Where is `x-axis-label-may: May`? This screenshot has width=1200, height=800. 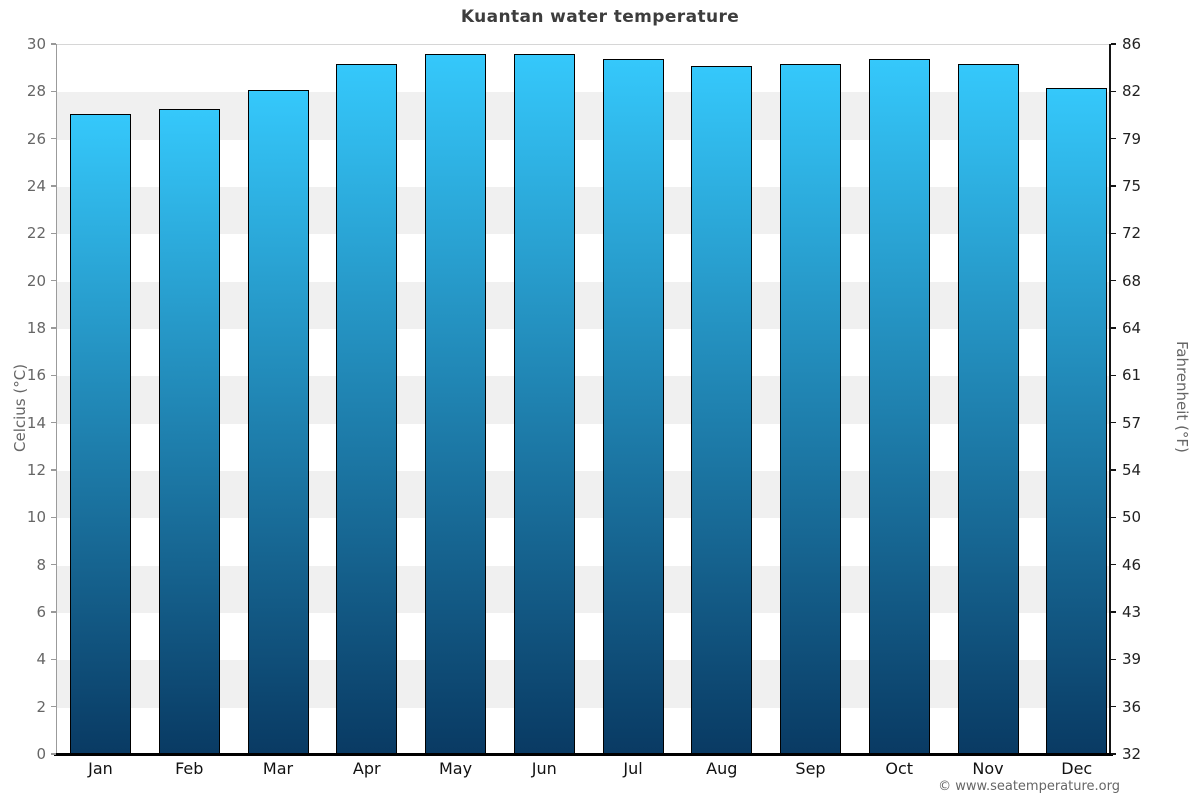 x-axis-label-may: May is located at coordinates (455, 768).